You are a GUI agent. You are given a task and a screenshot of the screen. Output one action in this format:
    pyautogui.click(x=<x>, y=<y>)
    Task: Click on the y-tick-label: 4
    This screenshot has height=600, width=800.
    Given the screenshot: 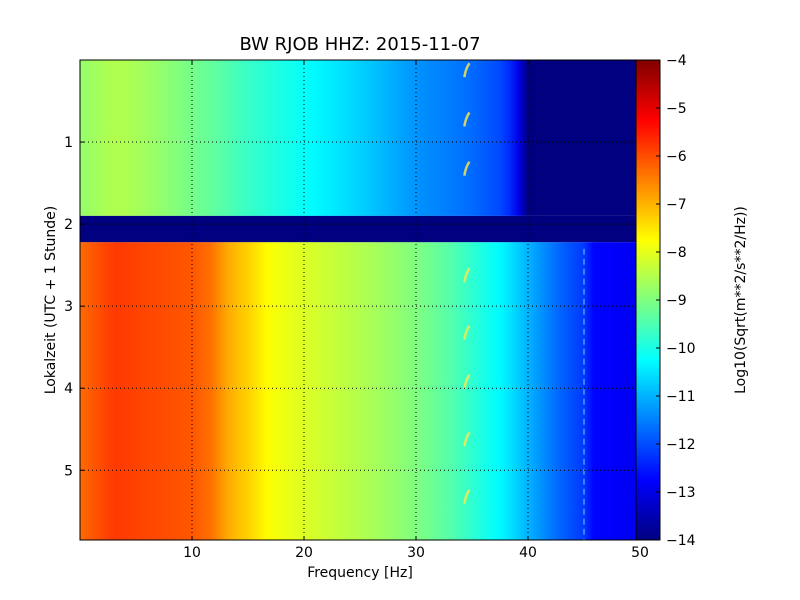 What is the action you would take?
    pyautogui.click(x=68, y=389)
    